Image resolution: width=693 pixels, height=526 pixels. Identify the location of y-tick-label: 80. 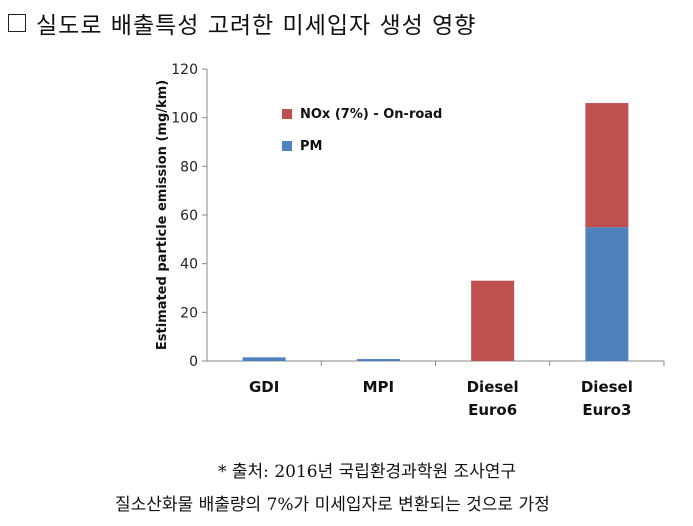
(189, 167).